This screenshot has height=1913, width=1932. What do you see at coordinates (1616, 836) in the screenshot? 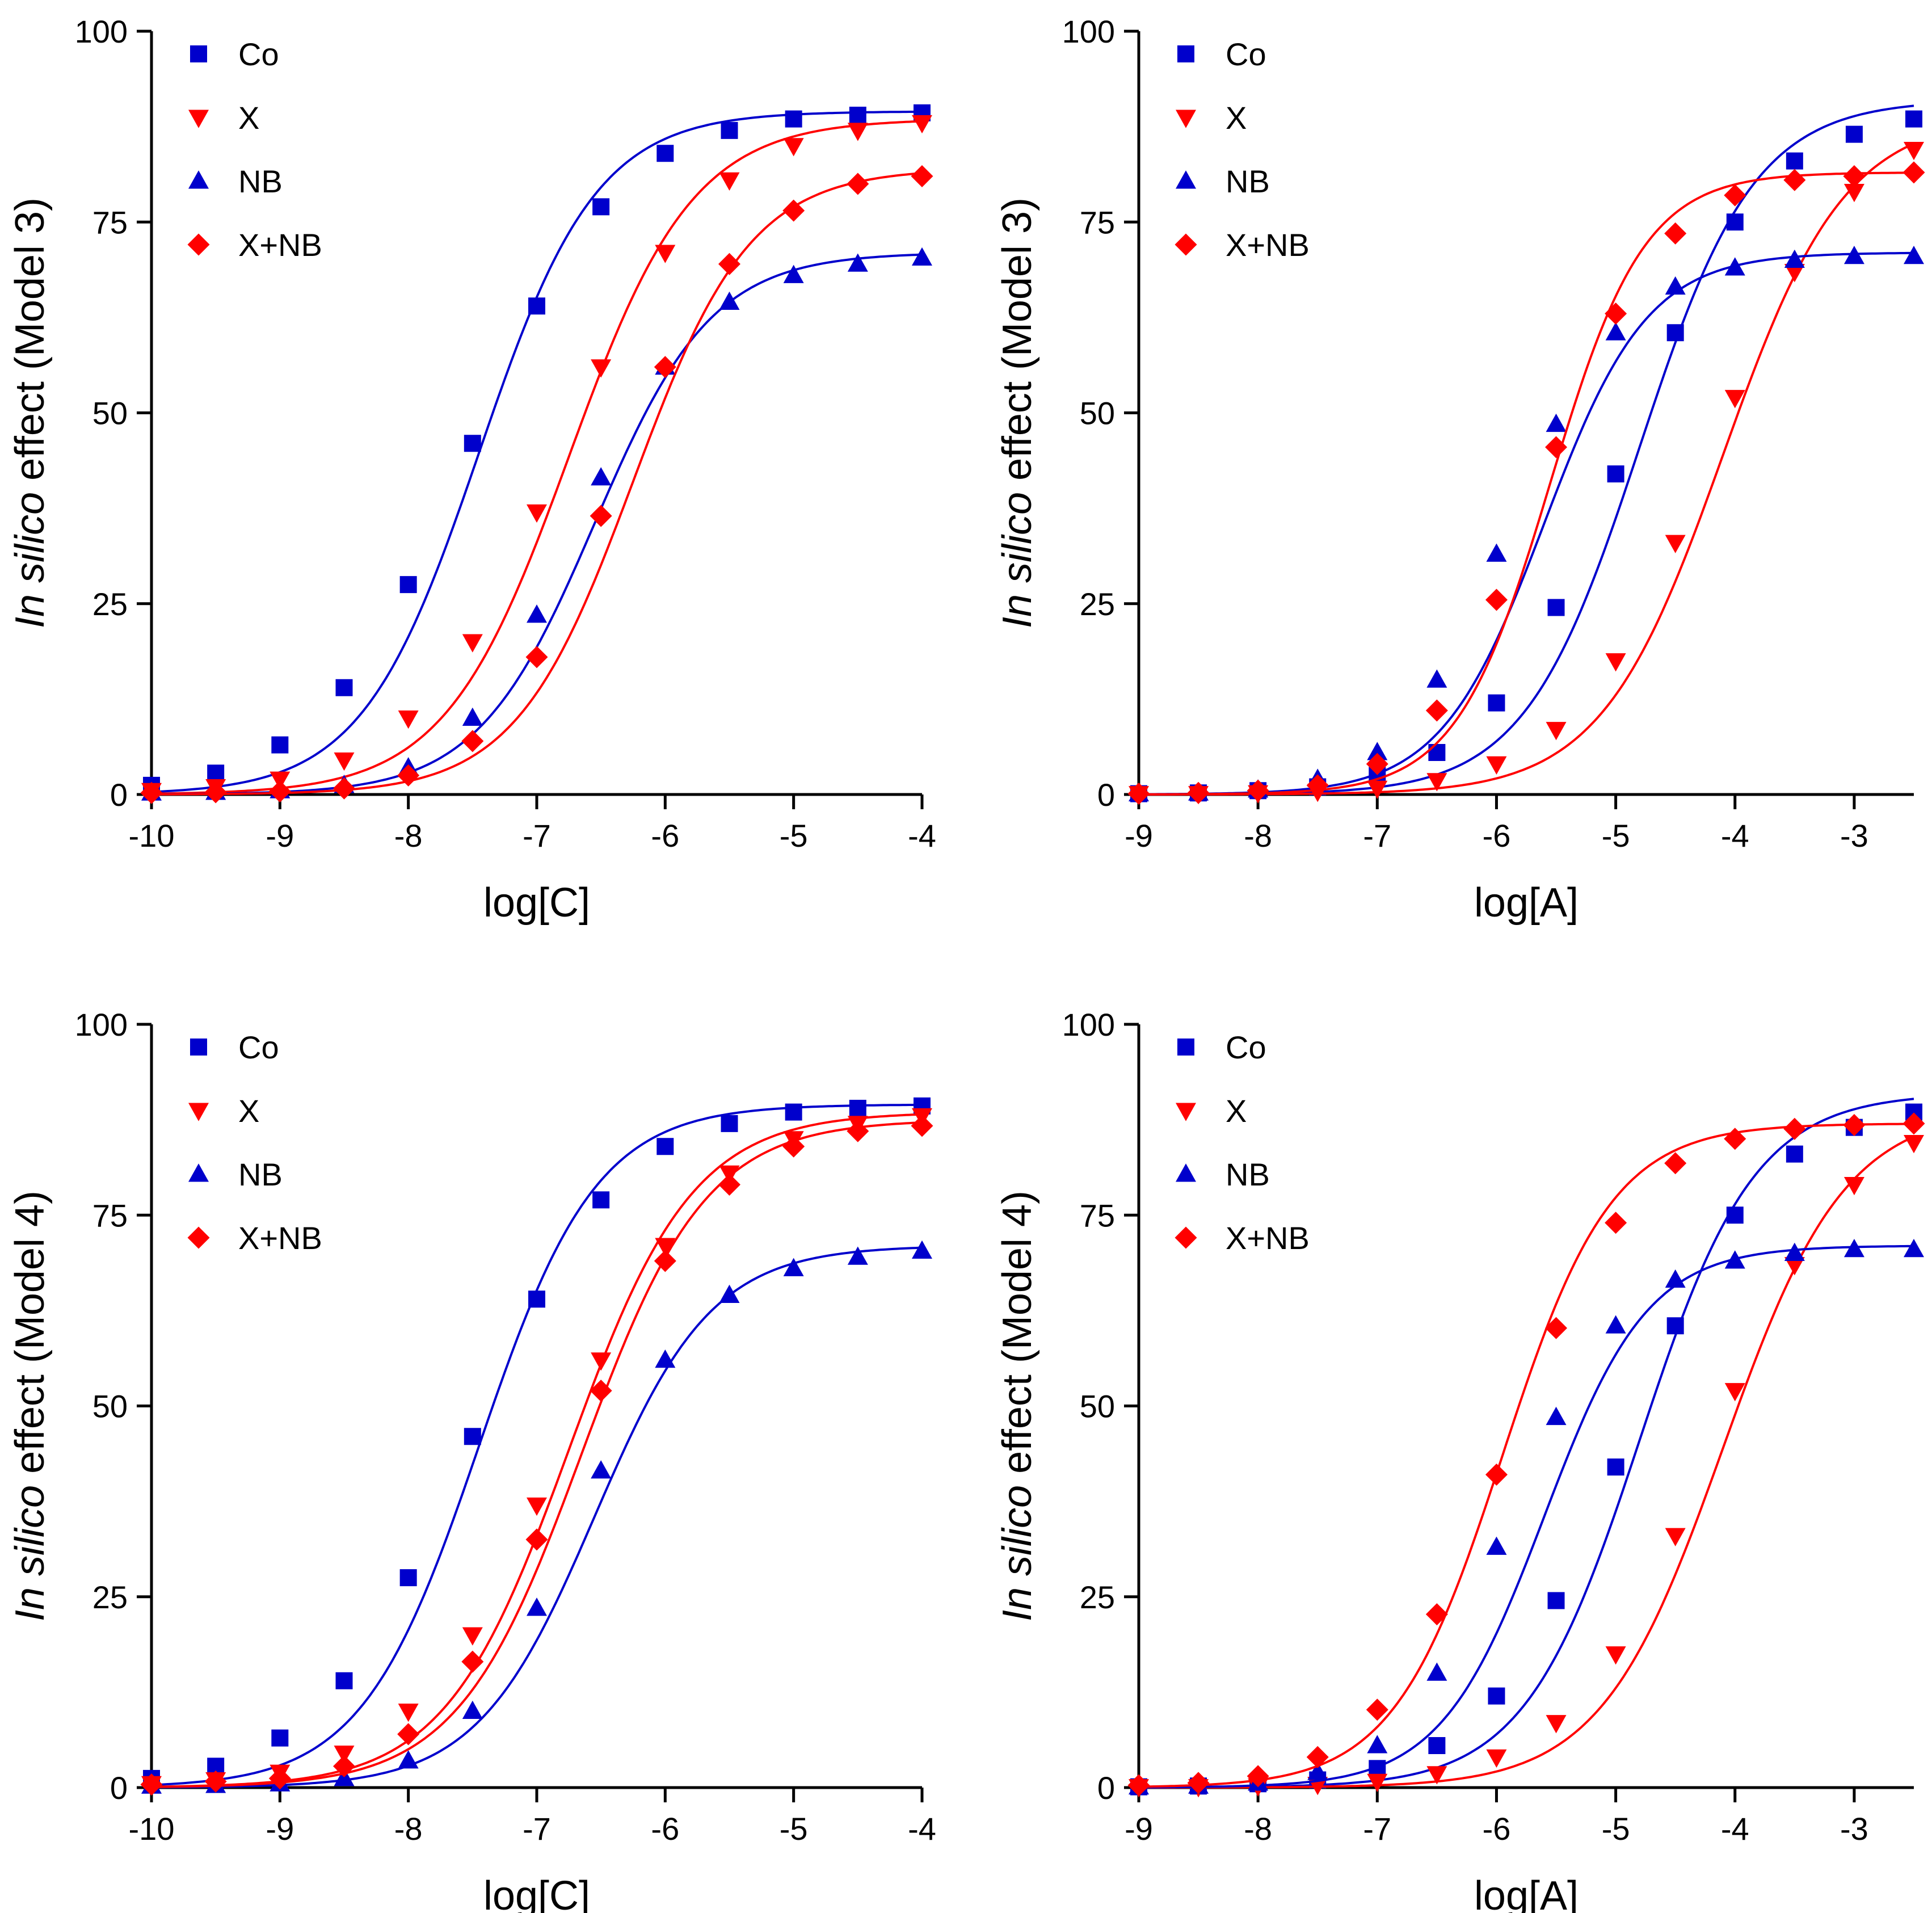
I see `x-tick-label: -5` at bounding box center [1616, 836].